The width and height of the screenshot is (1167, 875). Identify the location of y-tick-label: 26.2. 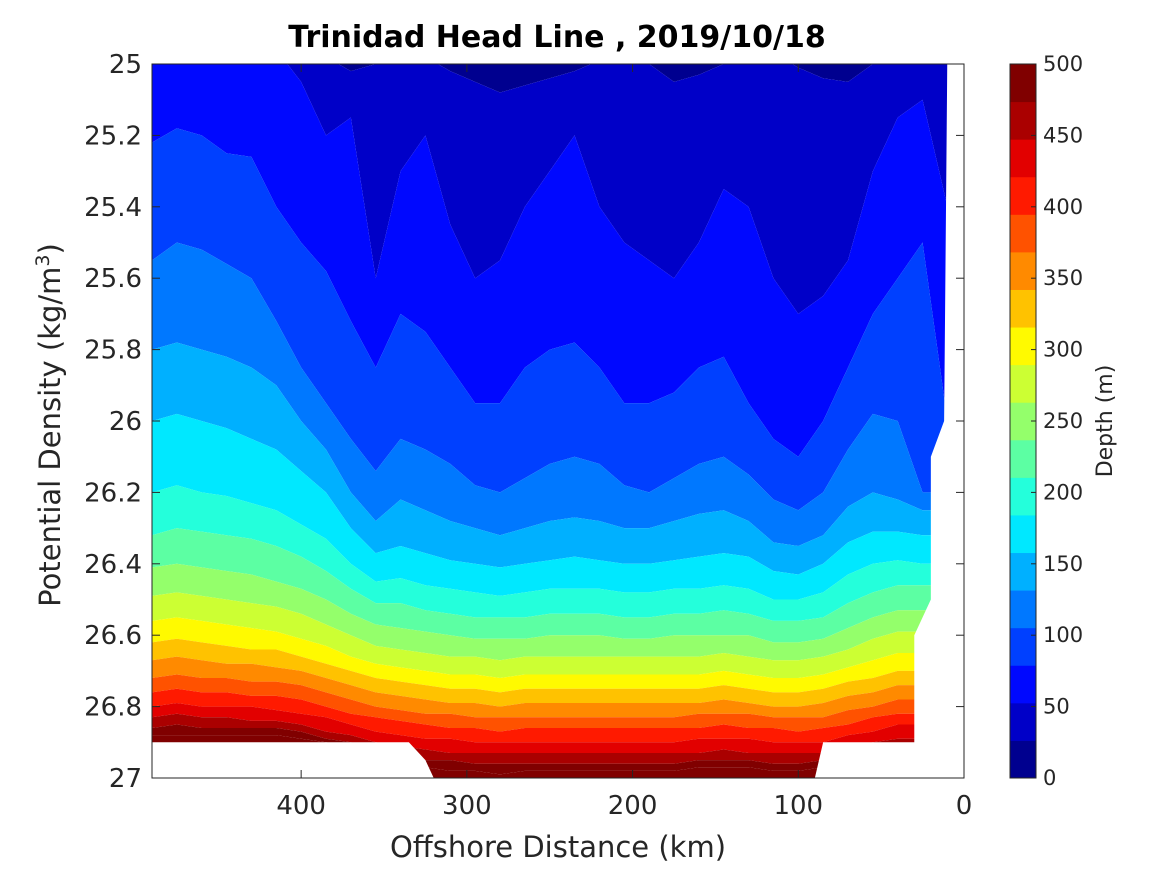
(113, 493).